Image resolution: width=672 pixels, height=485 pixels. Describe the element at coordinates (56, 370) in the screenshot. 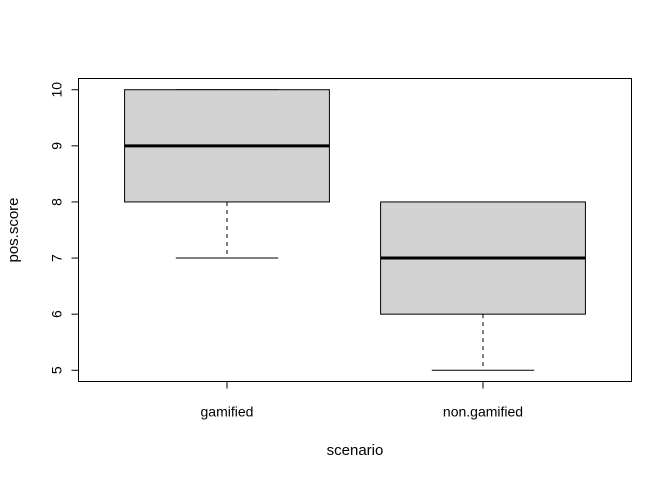

I see `y-tick-label: 5` at that location.